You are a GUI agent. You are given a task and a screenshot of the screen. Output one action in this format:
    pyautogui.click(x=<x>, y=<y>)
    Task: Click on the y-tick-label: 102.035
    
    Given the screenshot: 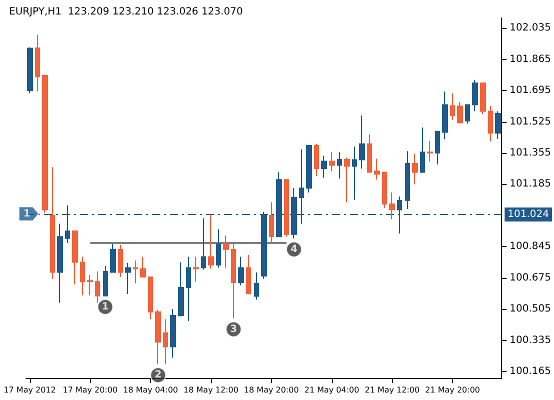 What is the action you would take?
    pyautogui.click(x=531, y=28)
    